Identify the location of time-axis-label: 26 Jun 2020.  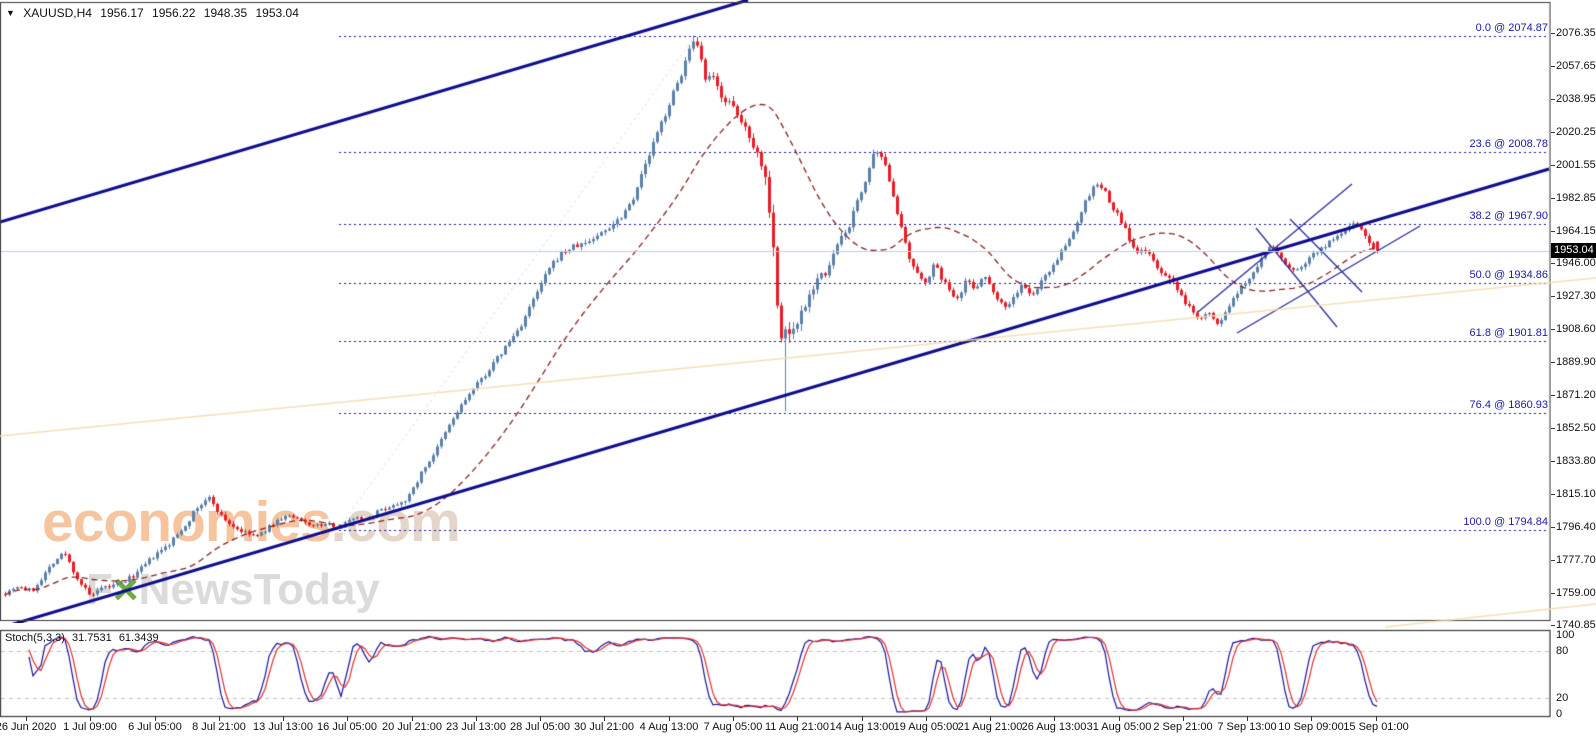
(28, 727).